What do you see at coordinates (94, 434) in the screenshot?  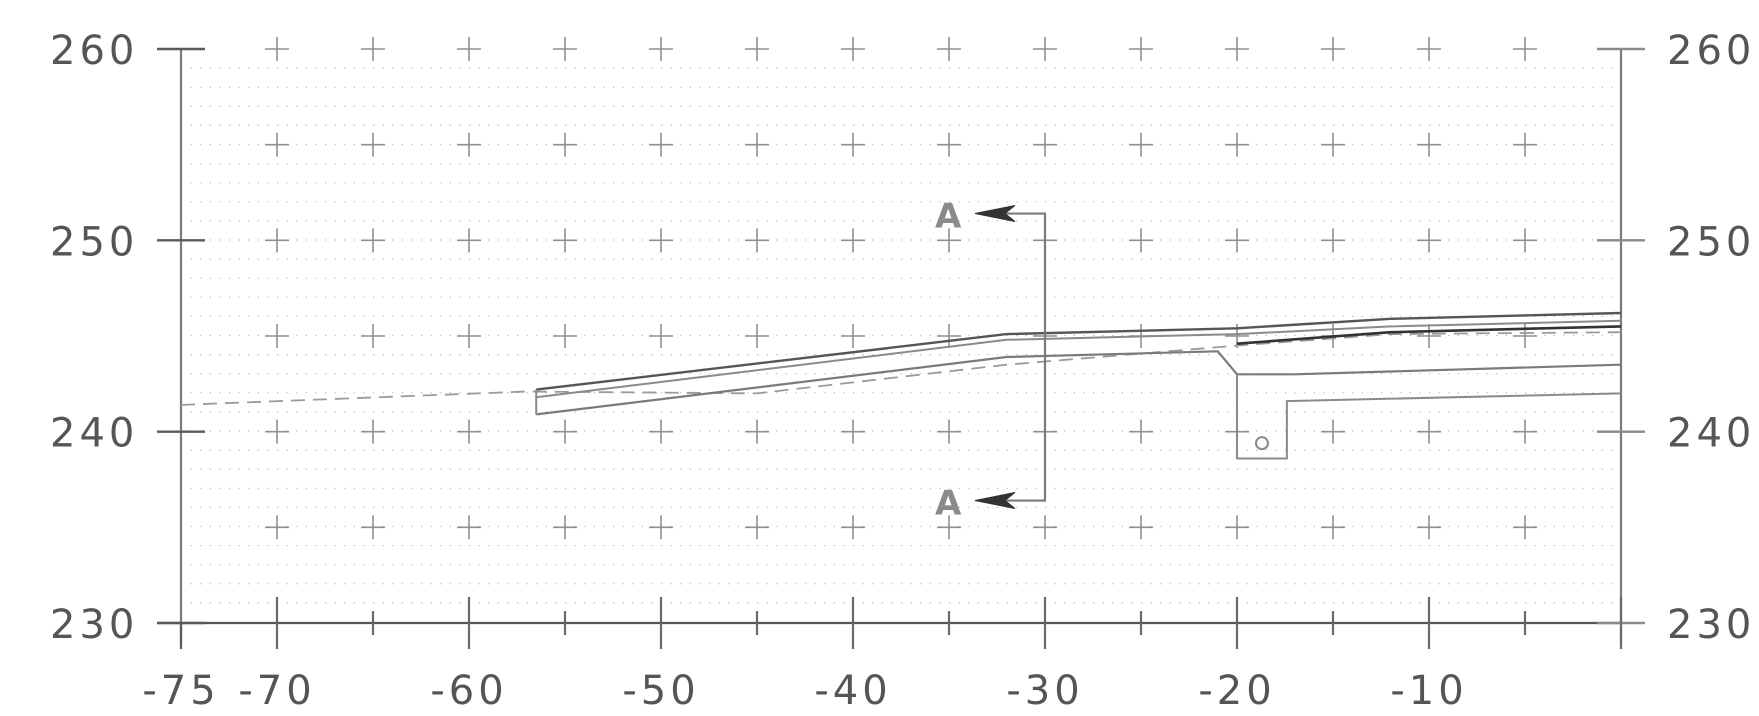 I see `y-label-left: 240` at bounding box center [94, 434].